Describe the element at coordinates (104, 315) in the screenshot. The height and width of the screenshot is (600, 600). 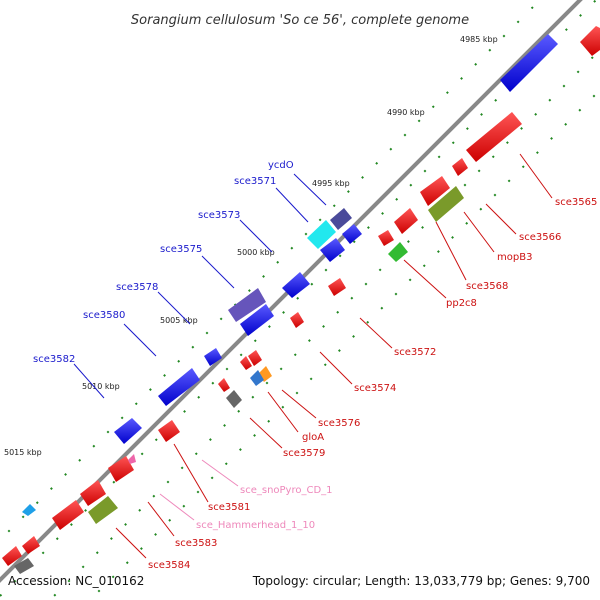
I see `label-sce3580: sce3580` at that location.